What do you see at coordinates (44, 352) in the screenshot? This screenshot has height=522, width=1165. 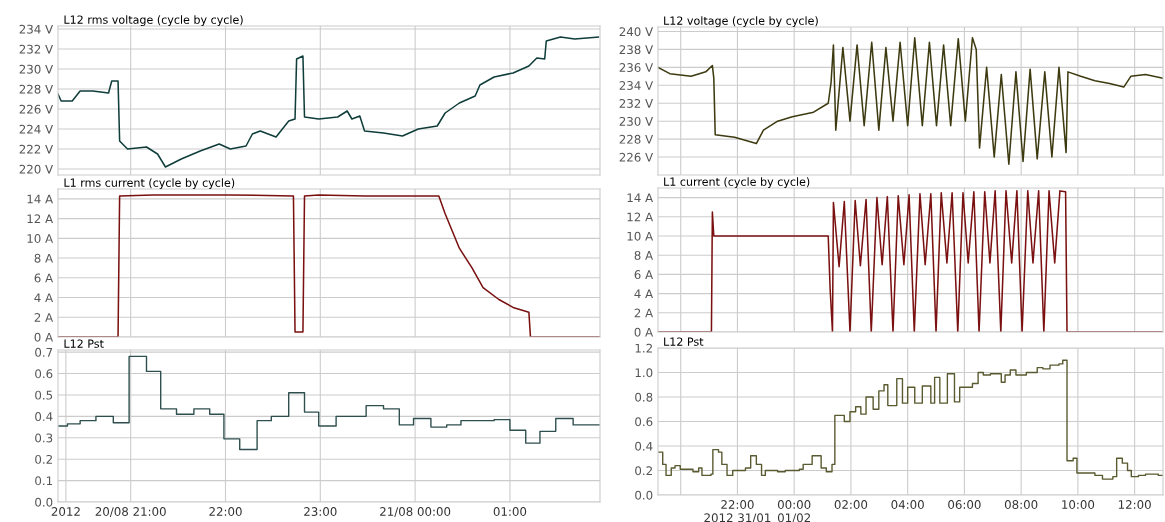 I see `y-tick-label: 0.7` at bounding box center [44, 352].